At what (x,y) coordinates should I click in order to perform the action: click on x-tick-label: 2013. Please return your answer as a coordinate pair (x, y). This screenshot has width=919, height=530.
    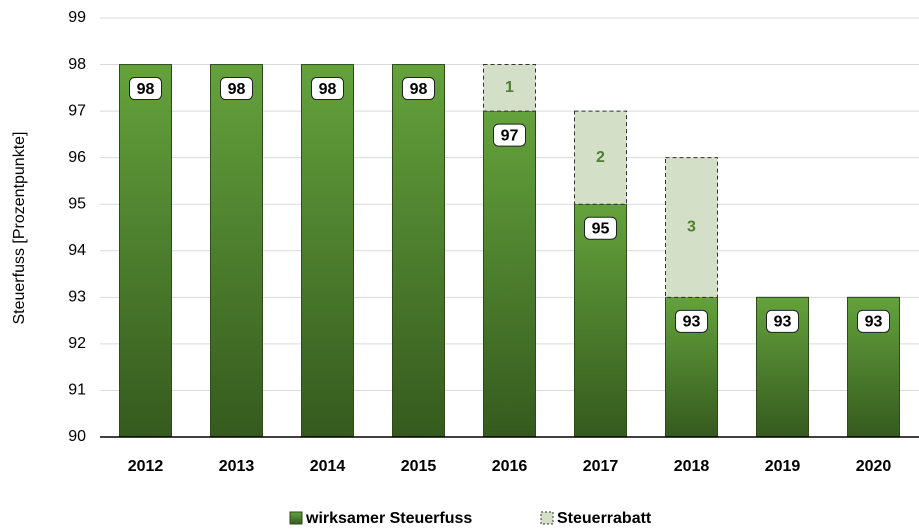
    Looking at the image, I should click on (237, 466).